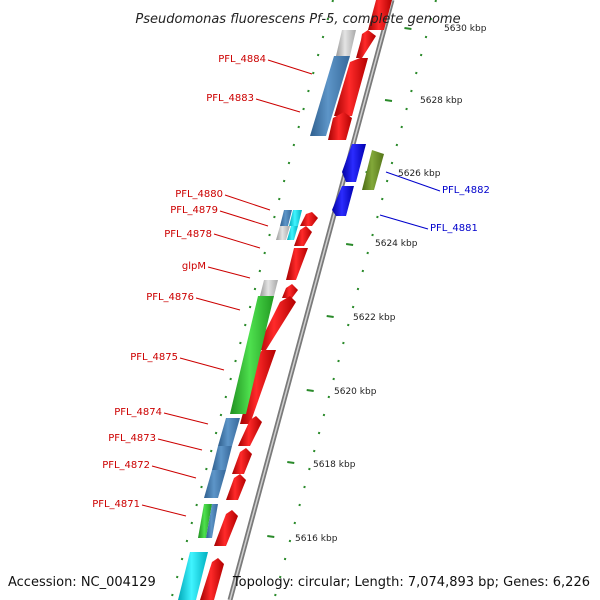  What do you see at coordinates (396, 244) in the screenshot?
I see `tick-label: 5624 kbp` at bounding box center [396, 244].